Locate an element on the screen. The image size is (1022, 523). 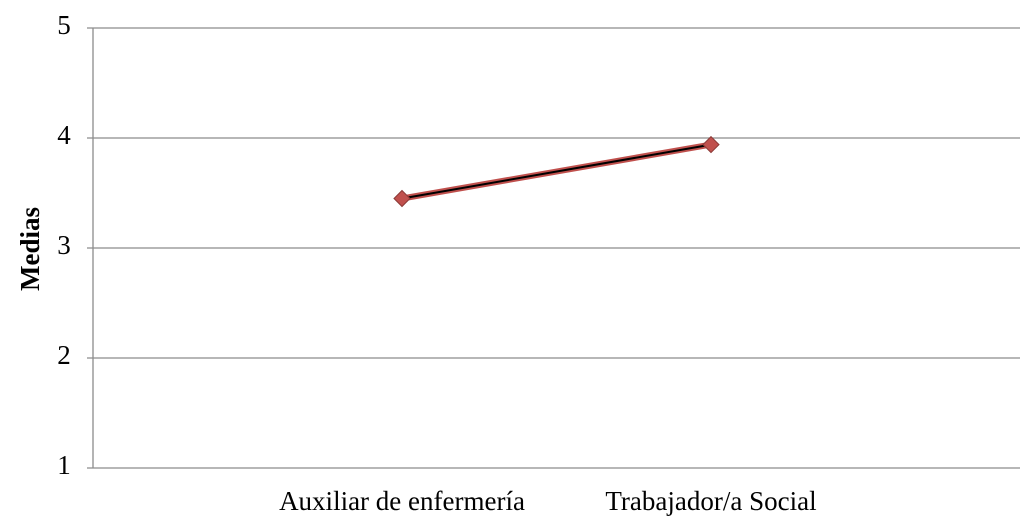
y-tick-label-4: 4 is located at coordinates (64, 135).